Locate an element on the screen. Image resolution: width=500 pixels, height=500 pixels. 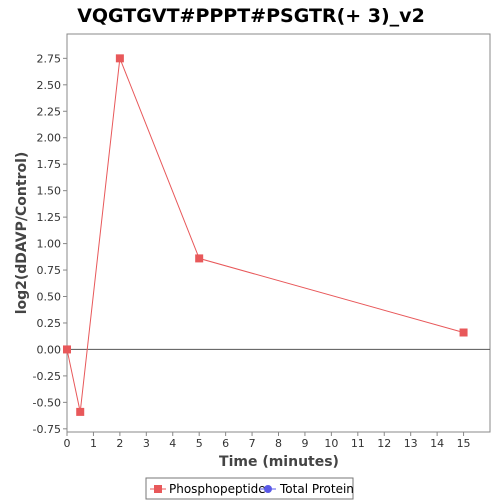
x-tick-label: 8 is located at coordinates (278, 443).